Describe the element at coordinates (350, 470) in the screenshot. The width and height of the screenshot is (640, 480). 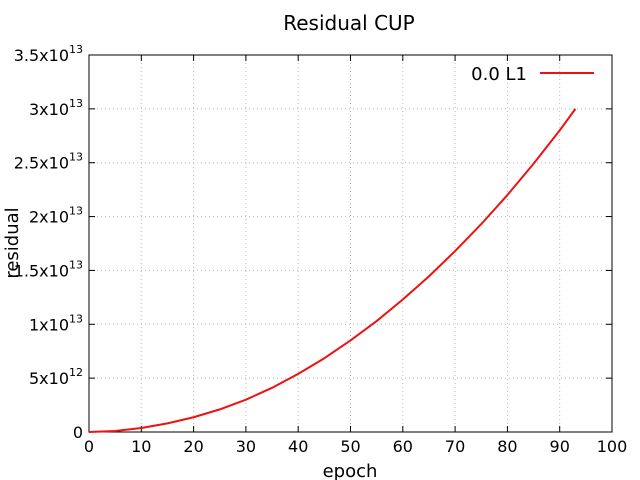
I see `x-axis-label: epoch` at that location.